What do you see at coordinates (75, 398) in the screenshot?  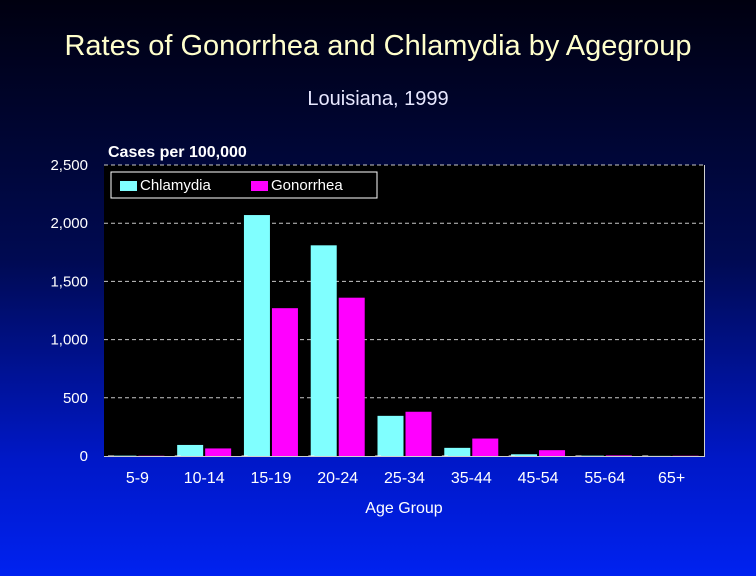 I see `y-tick-label: 500` at bounding box center [75, 398].